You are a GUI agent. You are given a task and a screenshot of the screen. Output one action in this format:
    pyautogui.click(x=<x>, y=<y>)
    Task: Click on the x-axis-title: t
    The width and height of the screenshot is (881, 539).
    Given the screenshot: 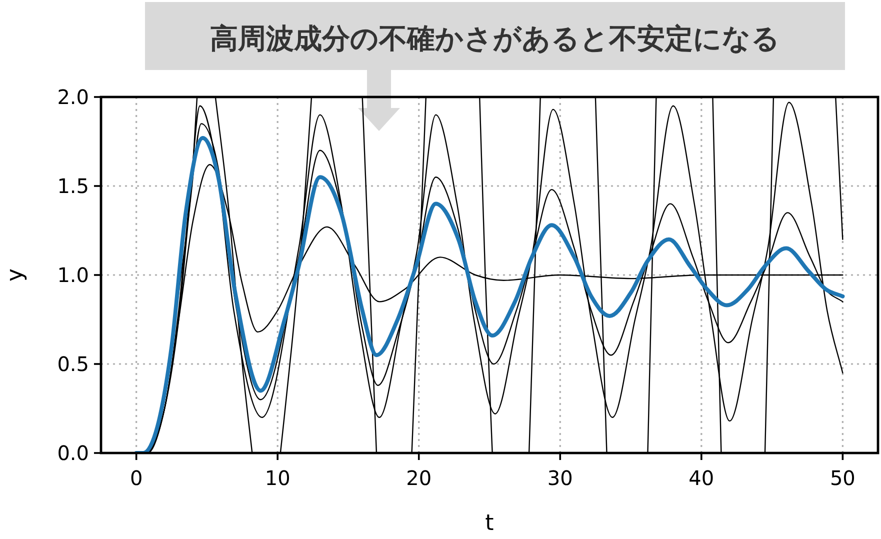 What is the action you would take?
    pyautogui.click(x=489, y=523)
    